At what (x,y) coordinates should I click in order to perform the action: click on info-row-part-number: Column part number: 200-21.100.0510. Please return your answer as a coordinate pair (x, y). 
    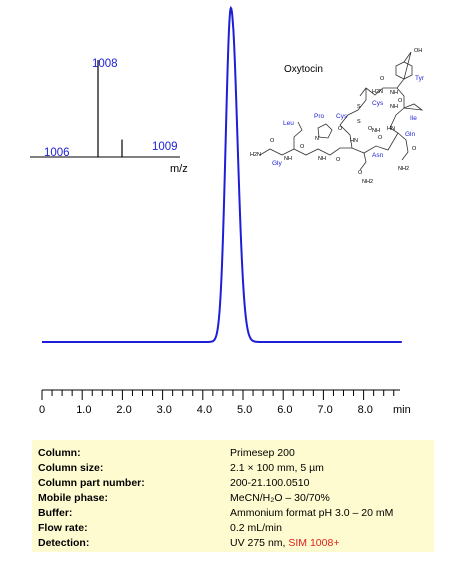
    Looking at the image, I should click on (233, 483).